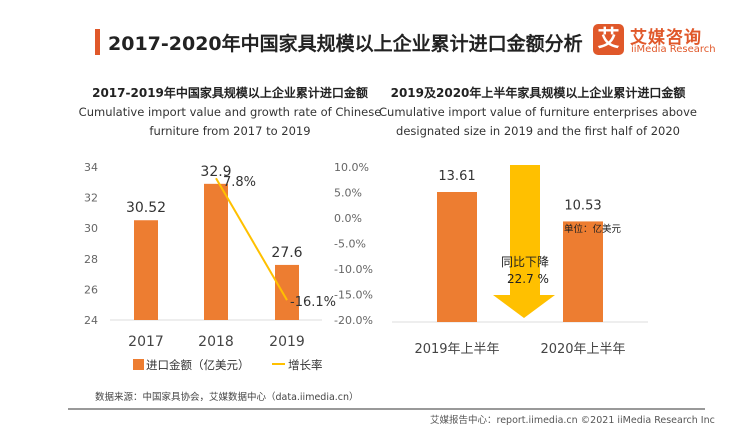  I want to click on data-source: 数据来源：中国家具协会，艾媒数据中心（data.iimedia.cn）, so click(227, 397).